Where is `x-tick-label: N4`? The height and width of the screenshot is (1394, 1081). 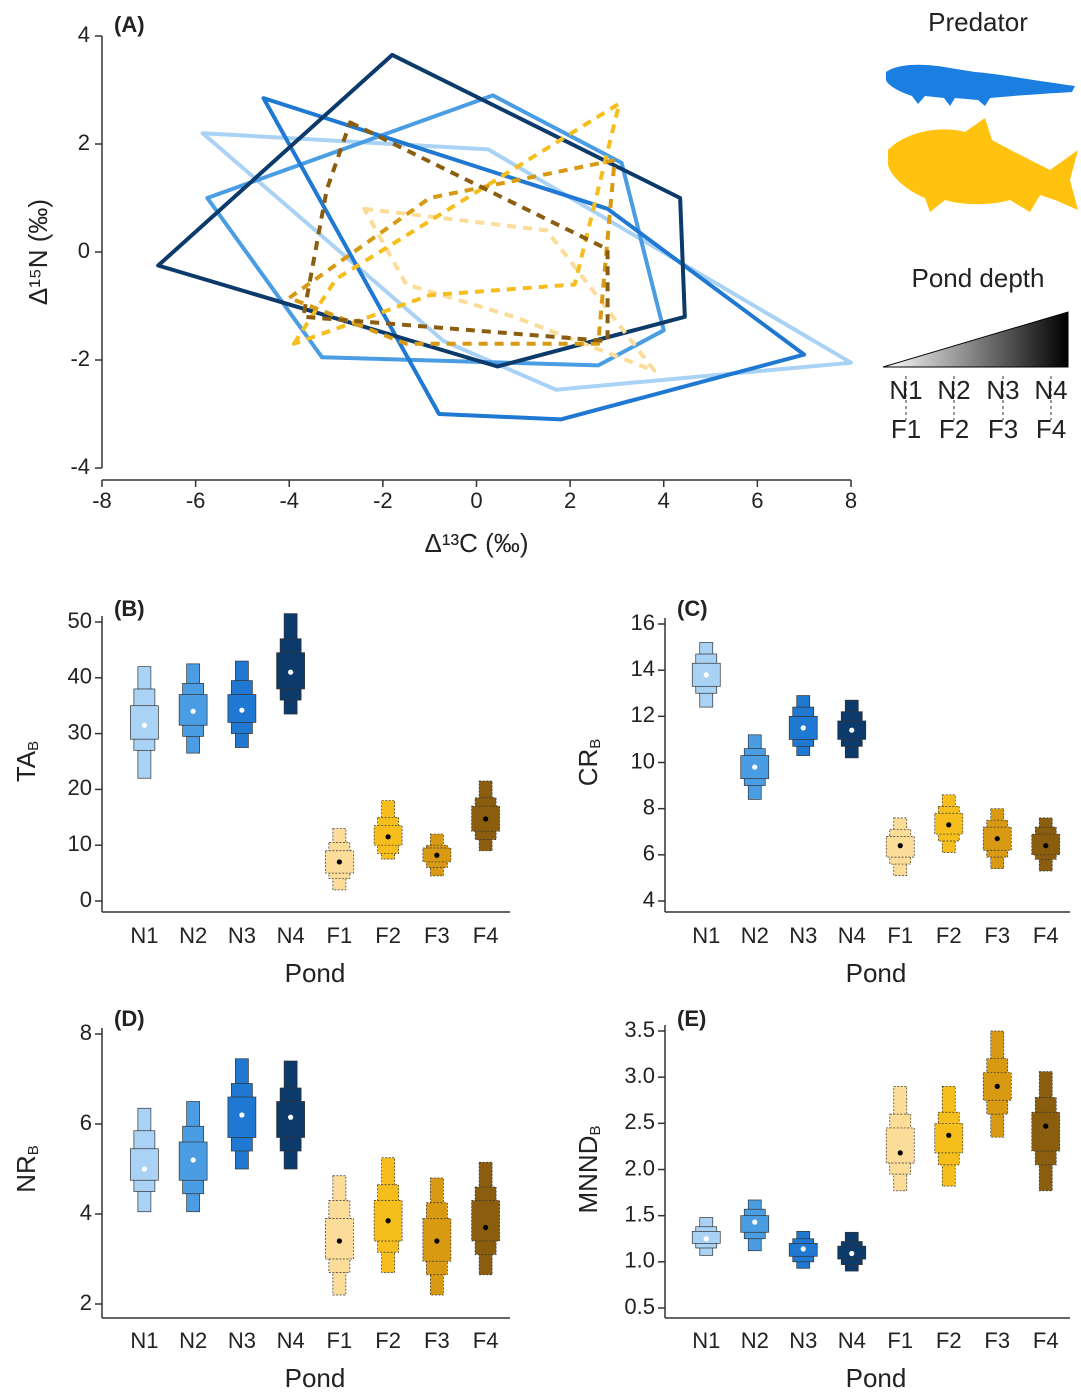
x-tick-label: N4 is located at coordinates (291, 935).